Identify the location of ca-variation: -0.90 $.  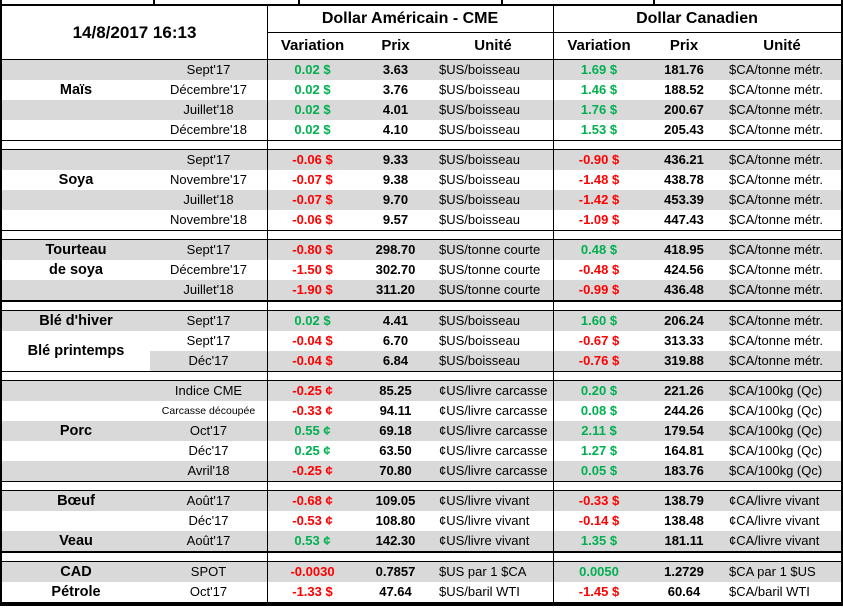
(599, 159).